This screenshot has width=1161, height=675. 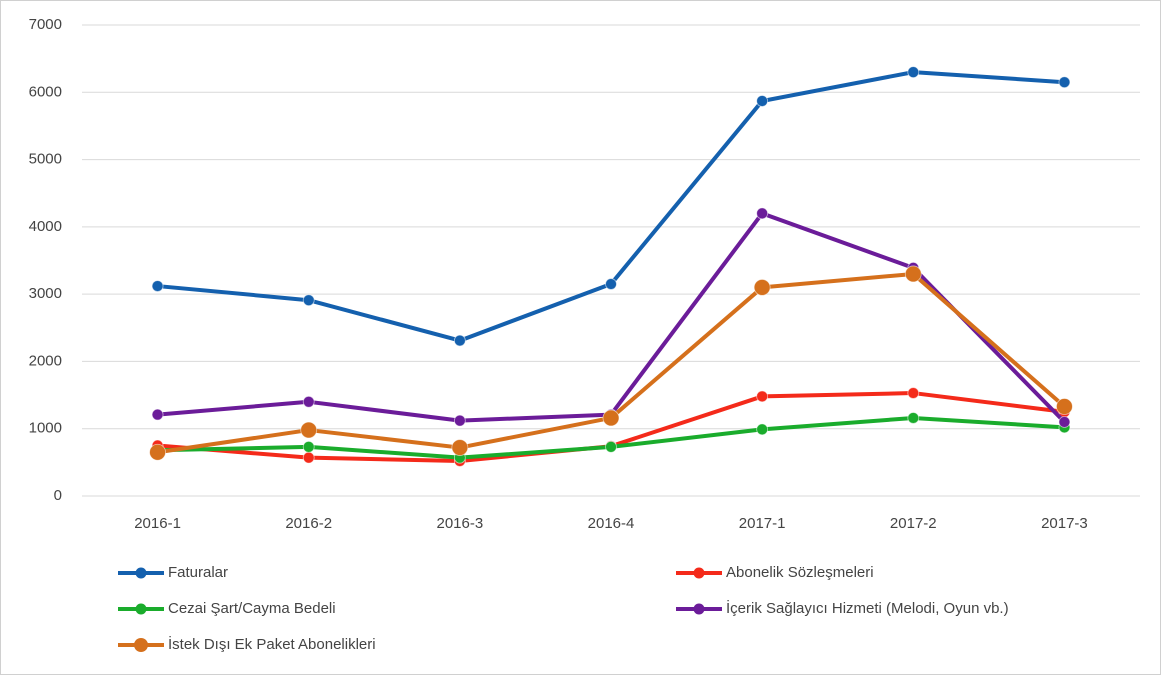 What do you see at coordinates (272, 644) in the screenshot?
I see `legend-label: İstek Dışı Ek Paket Abonelikleri` at bounding box center [272, 644].